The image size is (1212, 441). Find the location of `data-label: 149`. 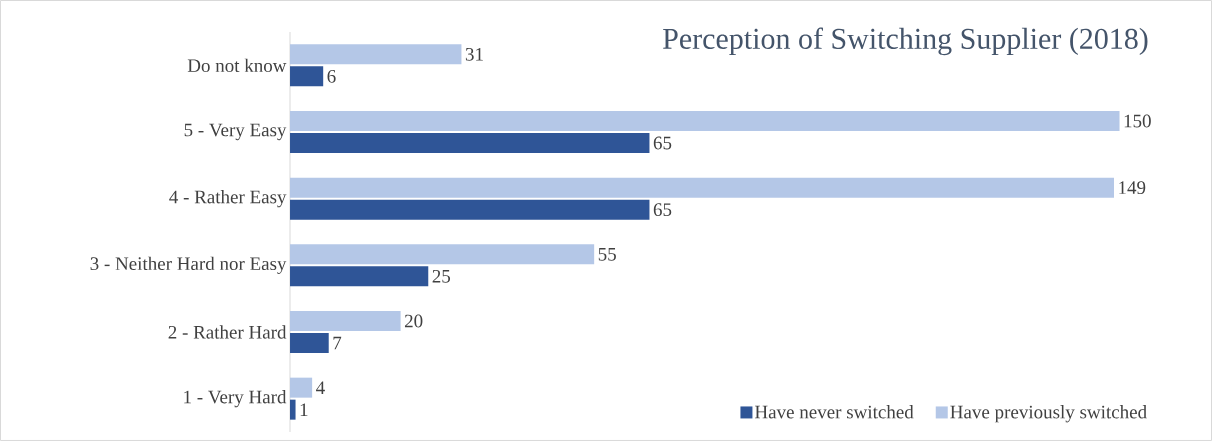

data-label: 149 is located at coordinates (1132, 188).